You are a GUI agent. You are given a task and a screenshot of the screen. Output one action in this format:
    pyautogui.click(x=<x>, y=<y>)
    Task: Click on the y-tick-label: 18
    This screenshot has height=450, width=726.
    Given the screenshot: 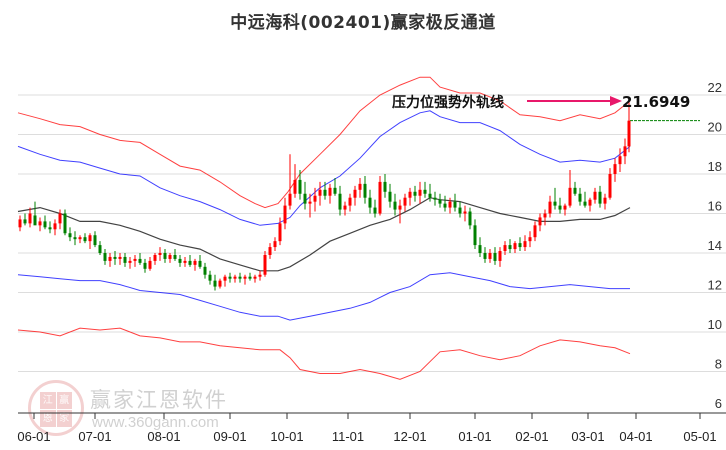 What is the action you would take?
    pyautogui.click(x=715, y=166)
    